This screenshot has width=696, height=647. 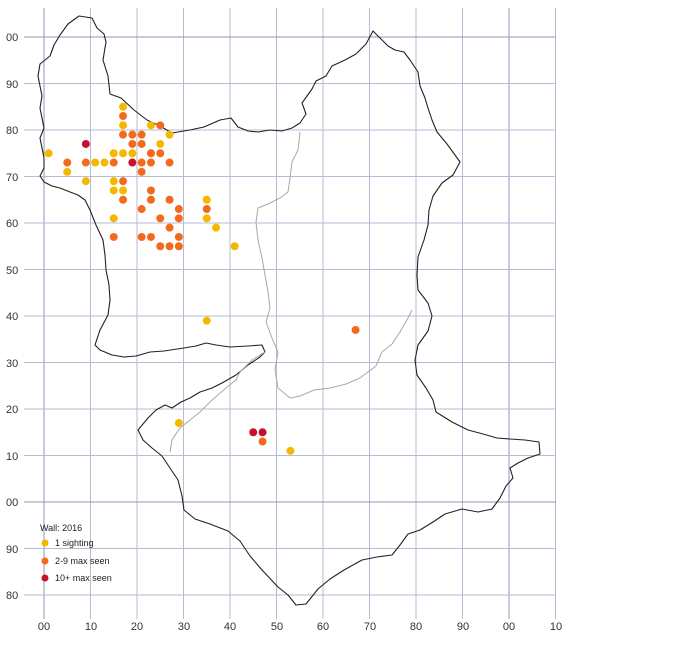 I want to click on y-tick-label: 70, so click(x=12, y=178).